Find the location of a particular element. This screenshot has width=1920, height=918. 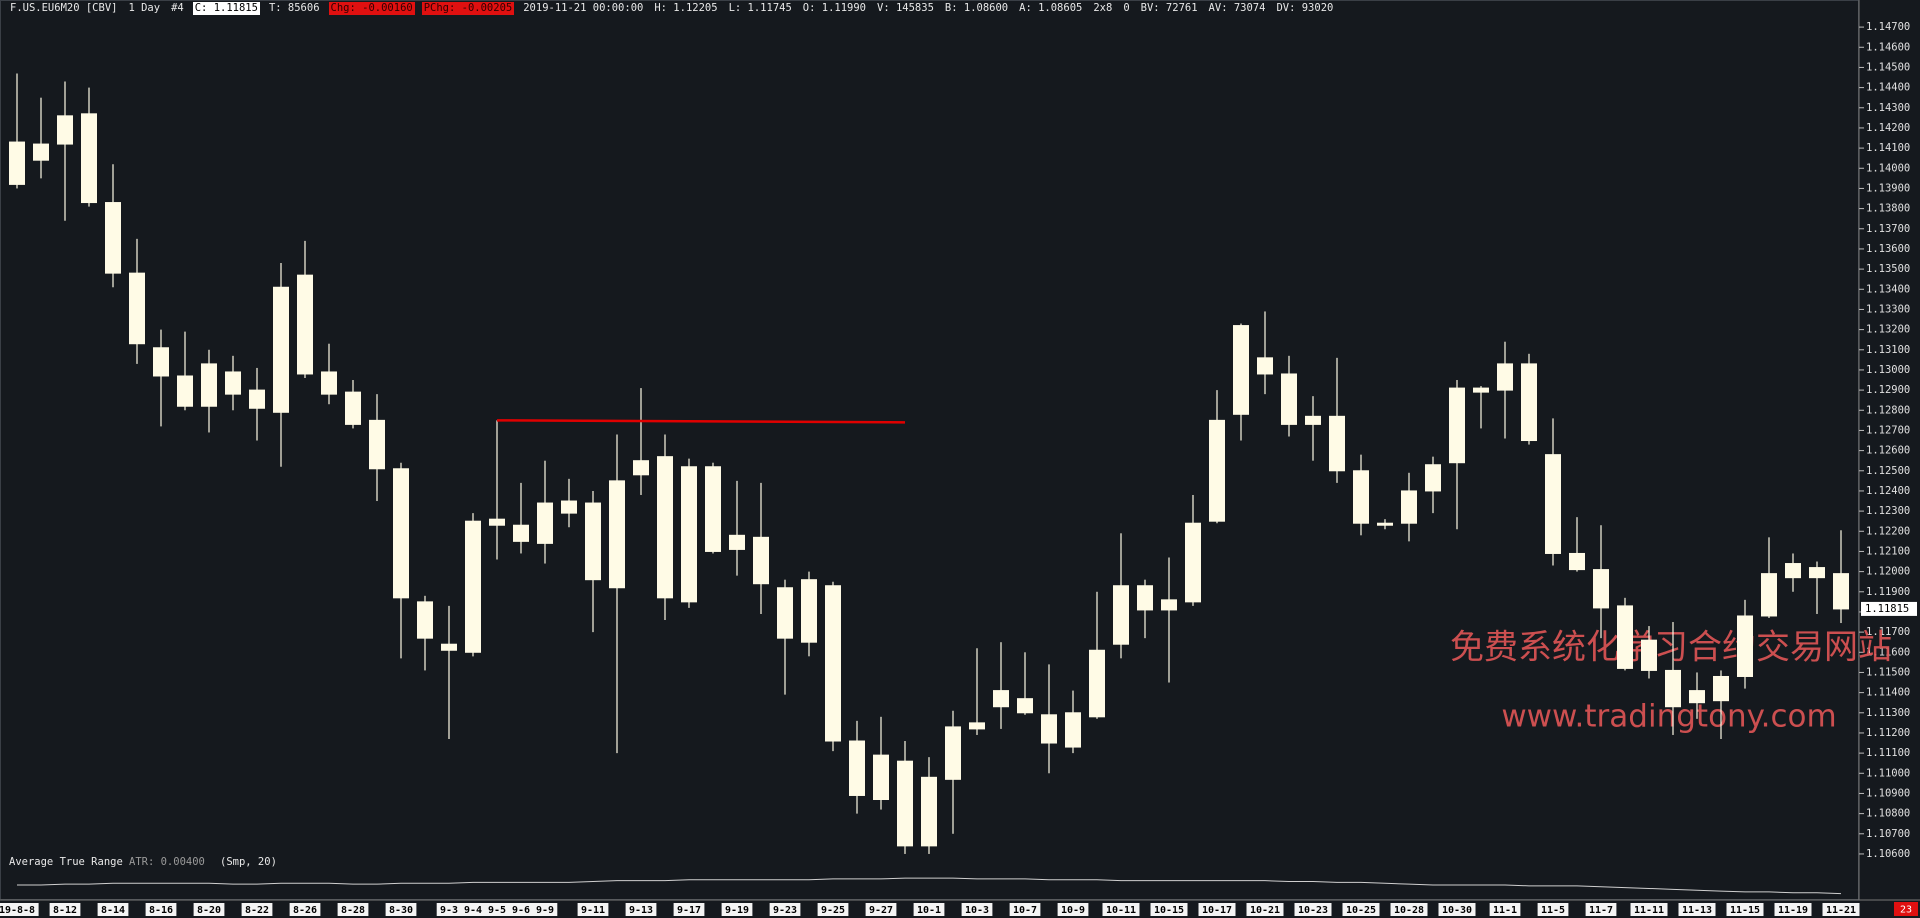

y-tick-label: 1.11900 is located at coordinates (1888, 592).